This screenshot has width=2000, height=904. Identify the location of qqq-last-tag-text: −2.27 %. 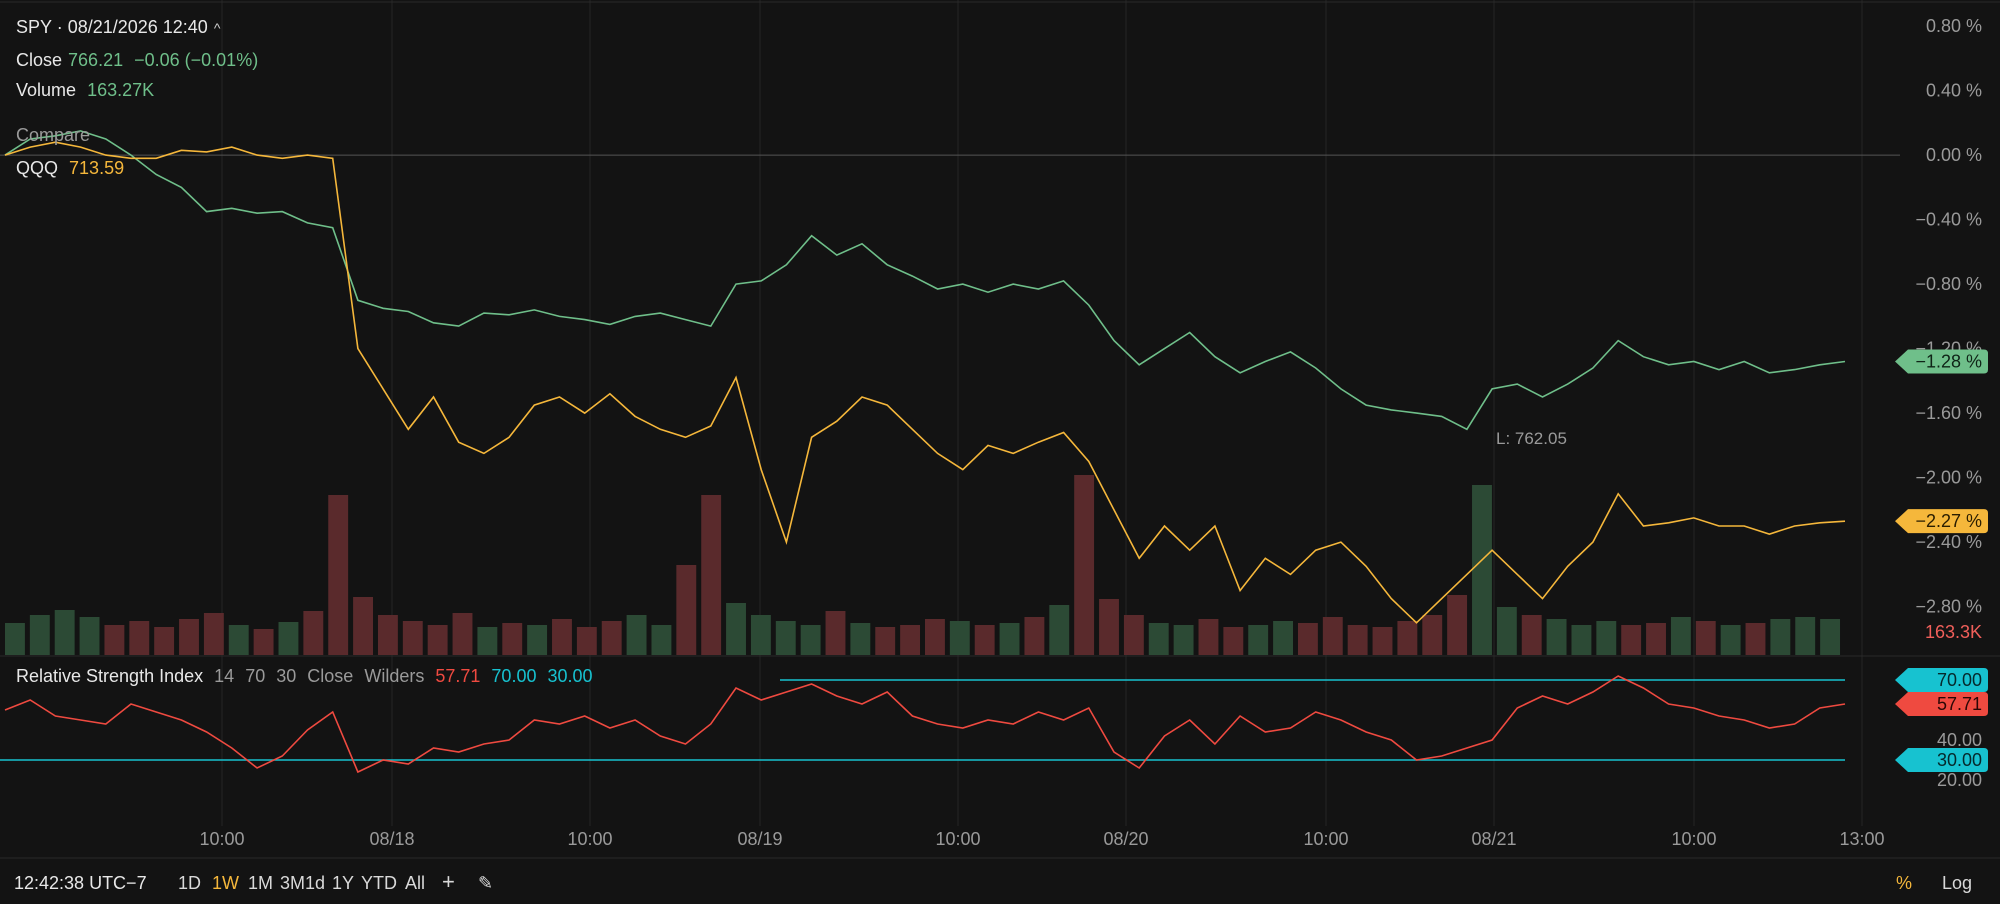
(1948, 521).